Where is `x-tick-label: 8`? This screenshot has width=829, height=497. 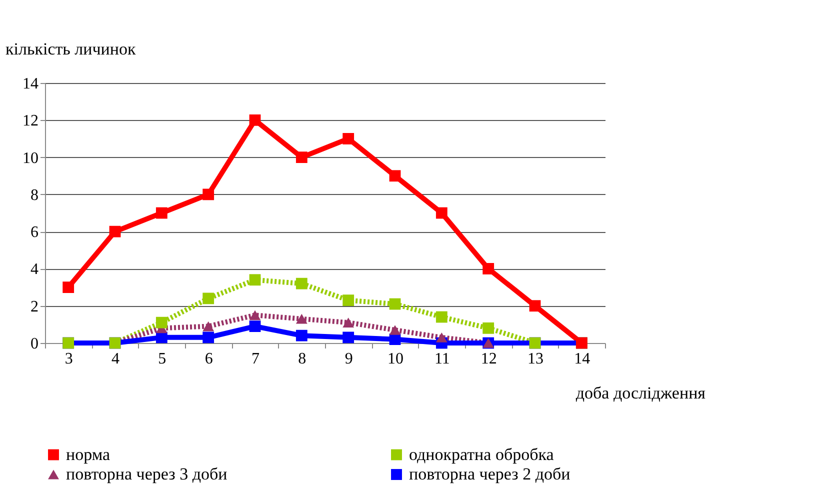 x-tick-label: 8 is located at coordinates (302, 359).